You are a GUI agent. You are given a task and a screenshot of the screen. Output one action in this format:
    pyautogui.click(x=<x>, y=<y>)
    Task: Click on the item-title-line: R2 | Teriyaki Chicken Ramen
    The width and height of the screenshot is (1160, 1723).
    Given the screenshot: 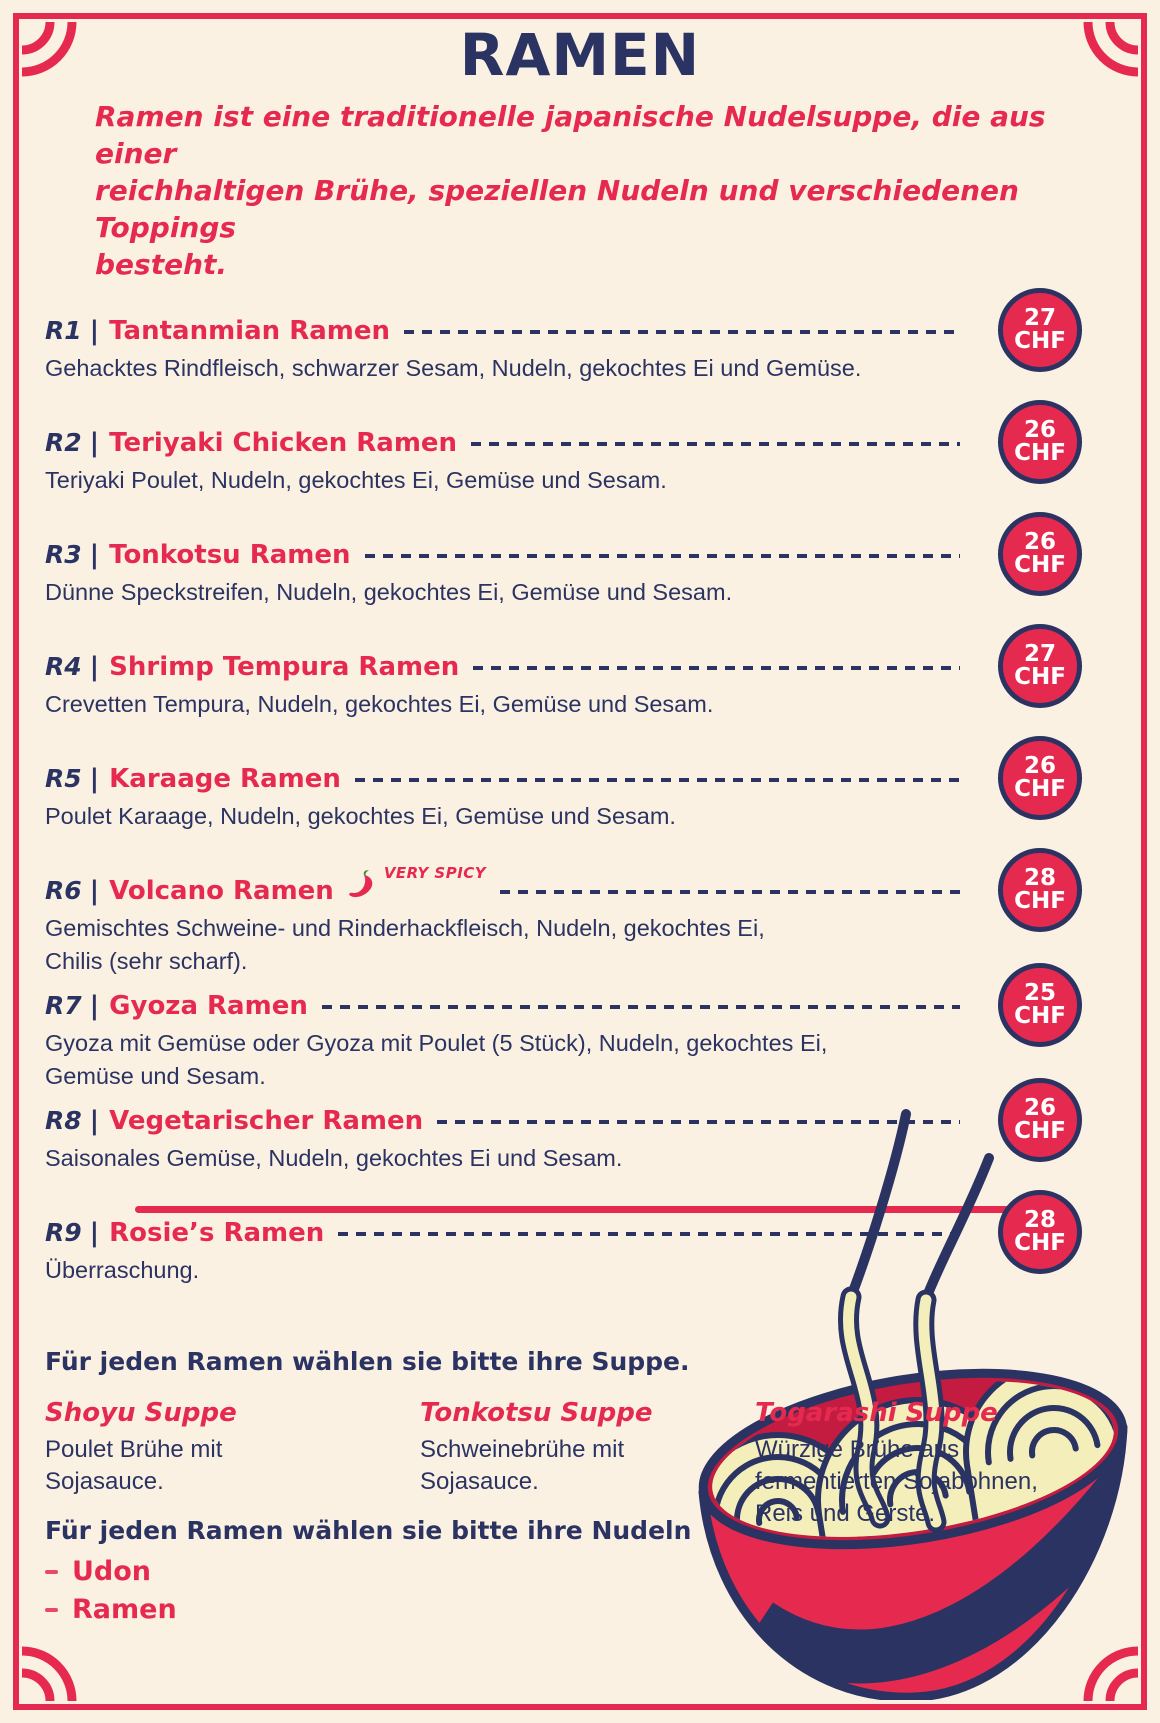 What is the action you would take?
    pyautogui.click(x=502, y=443)
    